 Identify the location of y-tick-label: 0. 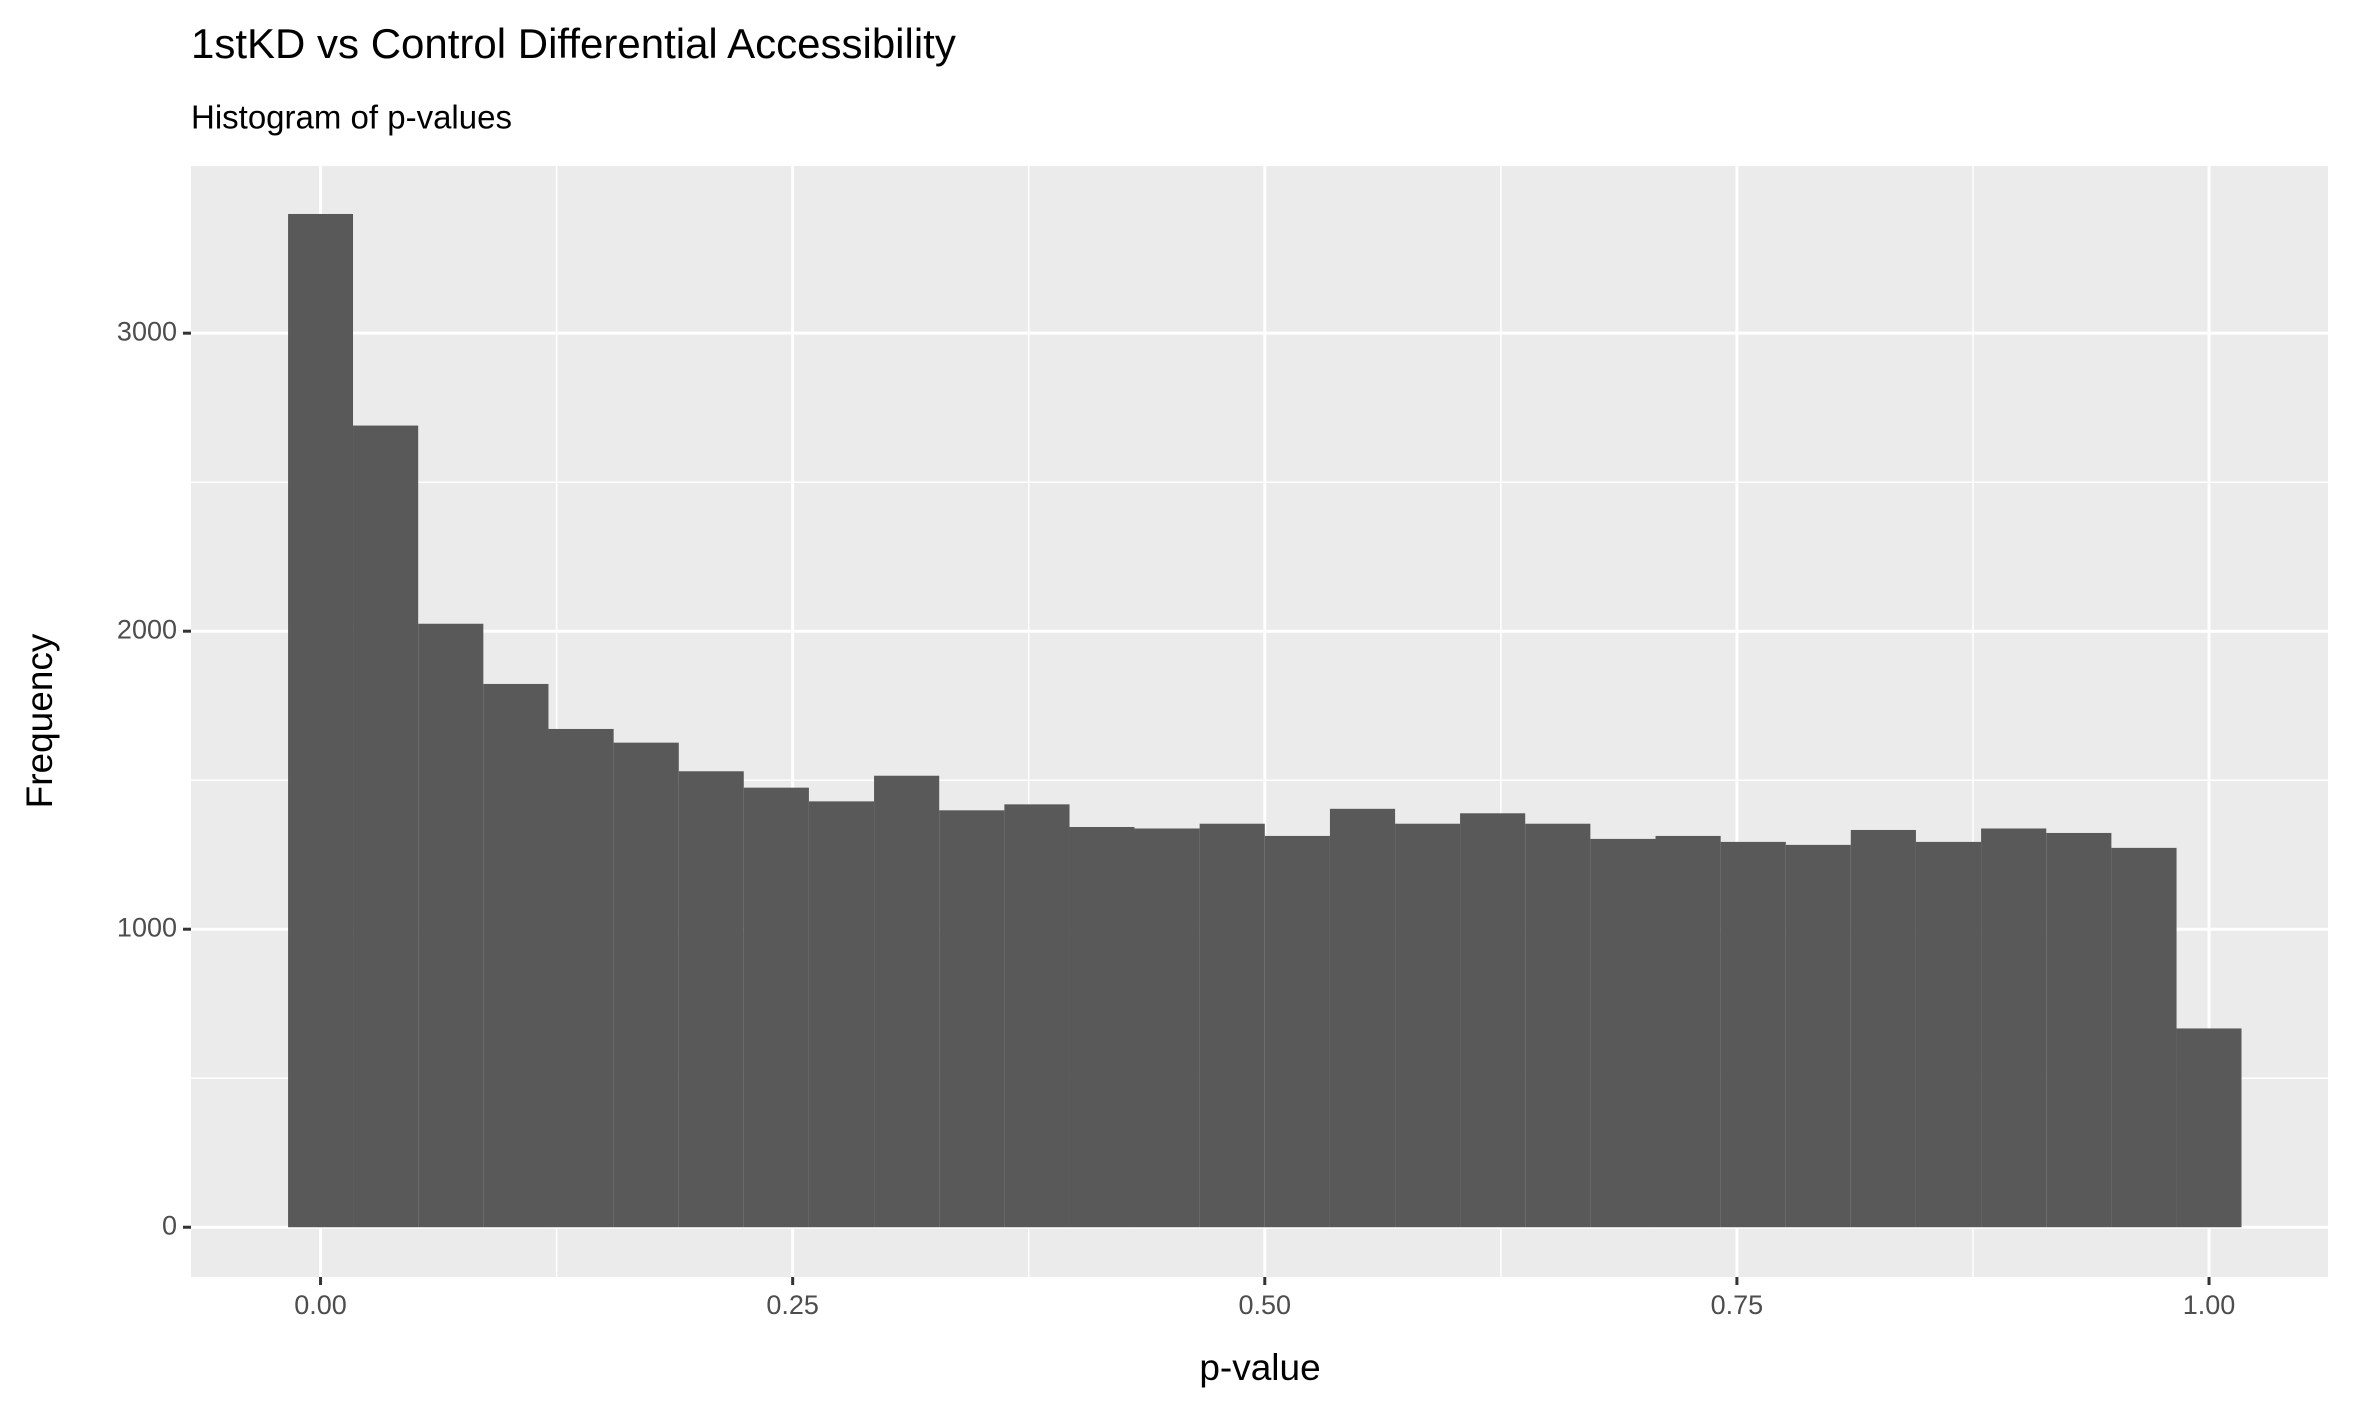
(169, 1225).